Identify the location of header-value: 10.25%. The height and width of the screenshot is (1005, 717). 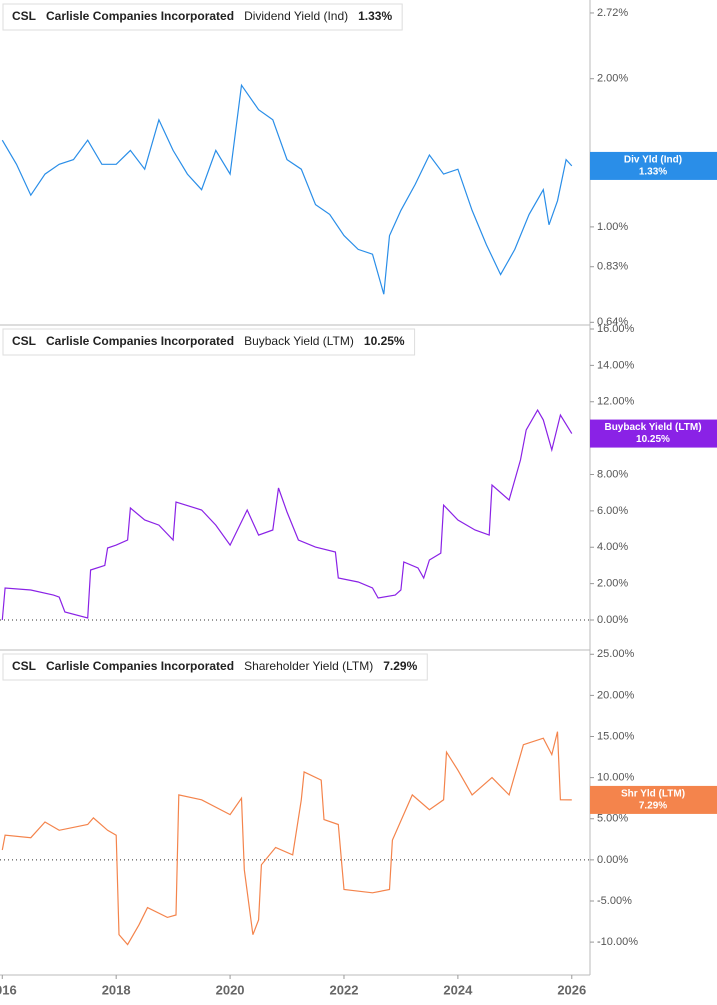
(384, 341).